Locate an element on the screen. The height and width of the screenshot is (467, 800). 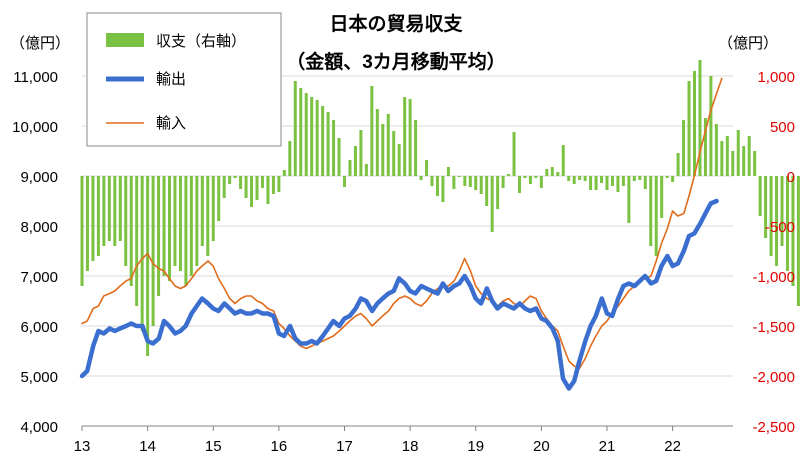
x-axis-tick-label: 17 is located at coordinates (344, 446).